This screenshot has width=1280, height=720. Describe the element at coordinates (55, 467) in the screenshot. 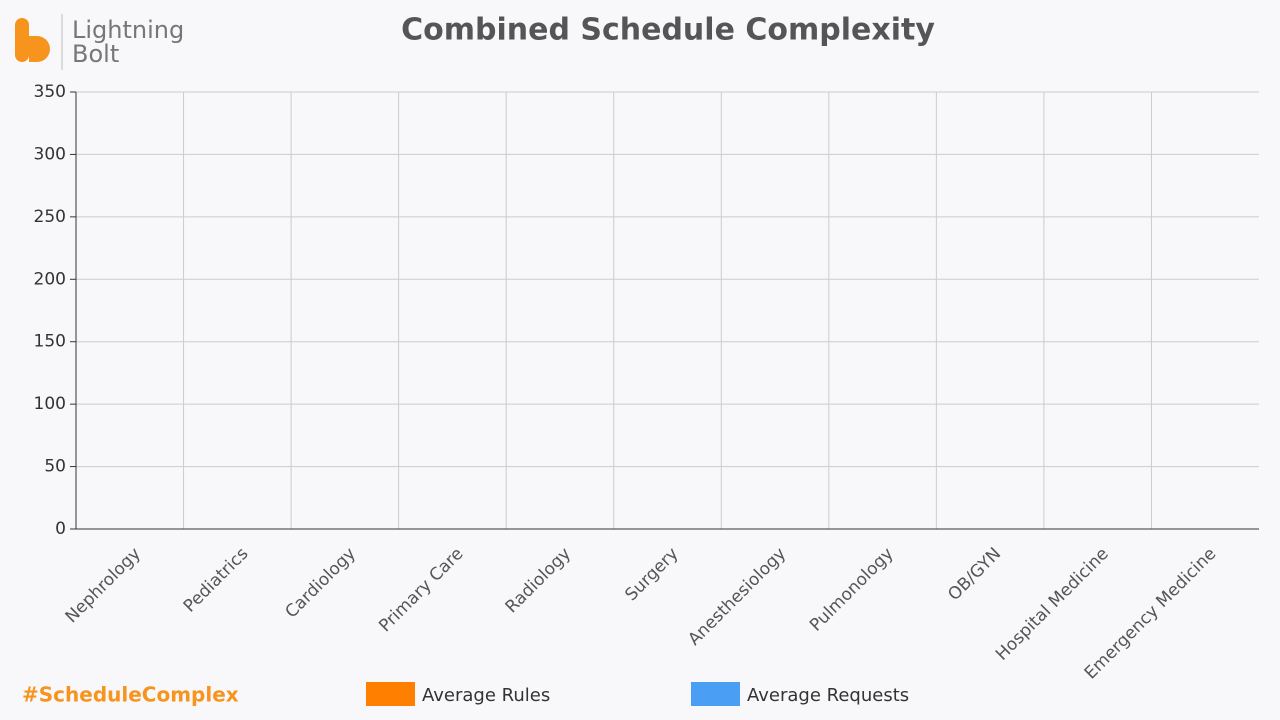

I see `y-tick-label: 50` at that location.